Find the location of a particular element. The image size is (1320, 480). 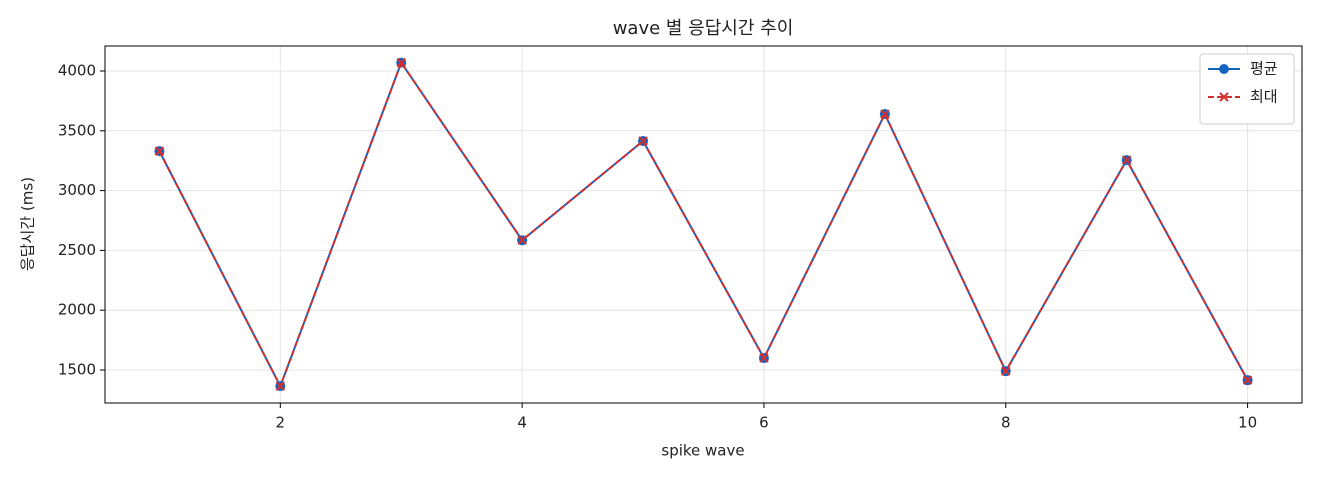

legend-box is located at coordinates (1247, 89).